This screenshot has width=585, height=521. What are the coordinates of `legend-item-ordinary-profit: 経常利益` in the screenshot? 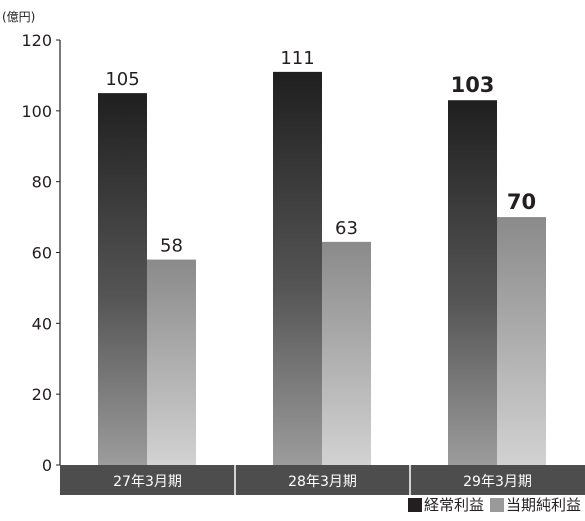 It's located at (445, 504).